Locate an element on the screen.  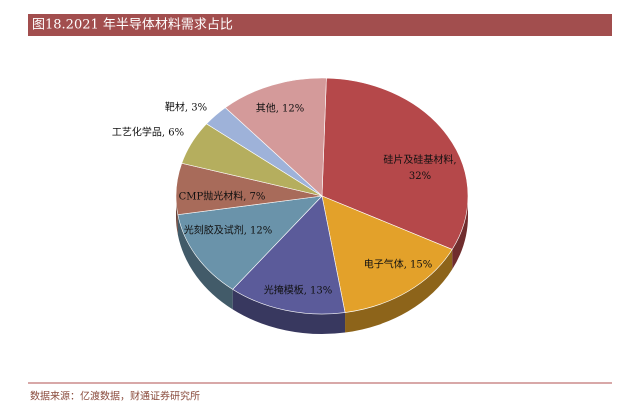
slice-label: 靶材, 3% is located at coordinates (186, 107).